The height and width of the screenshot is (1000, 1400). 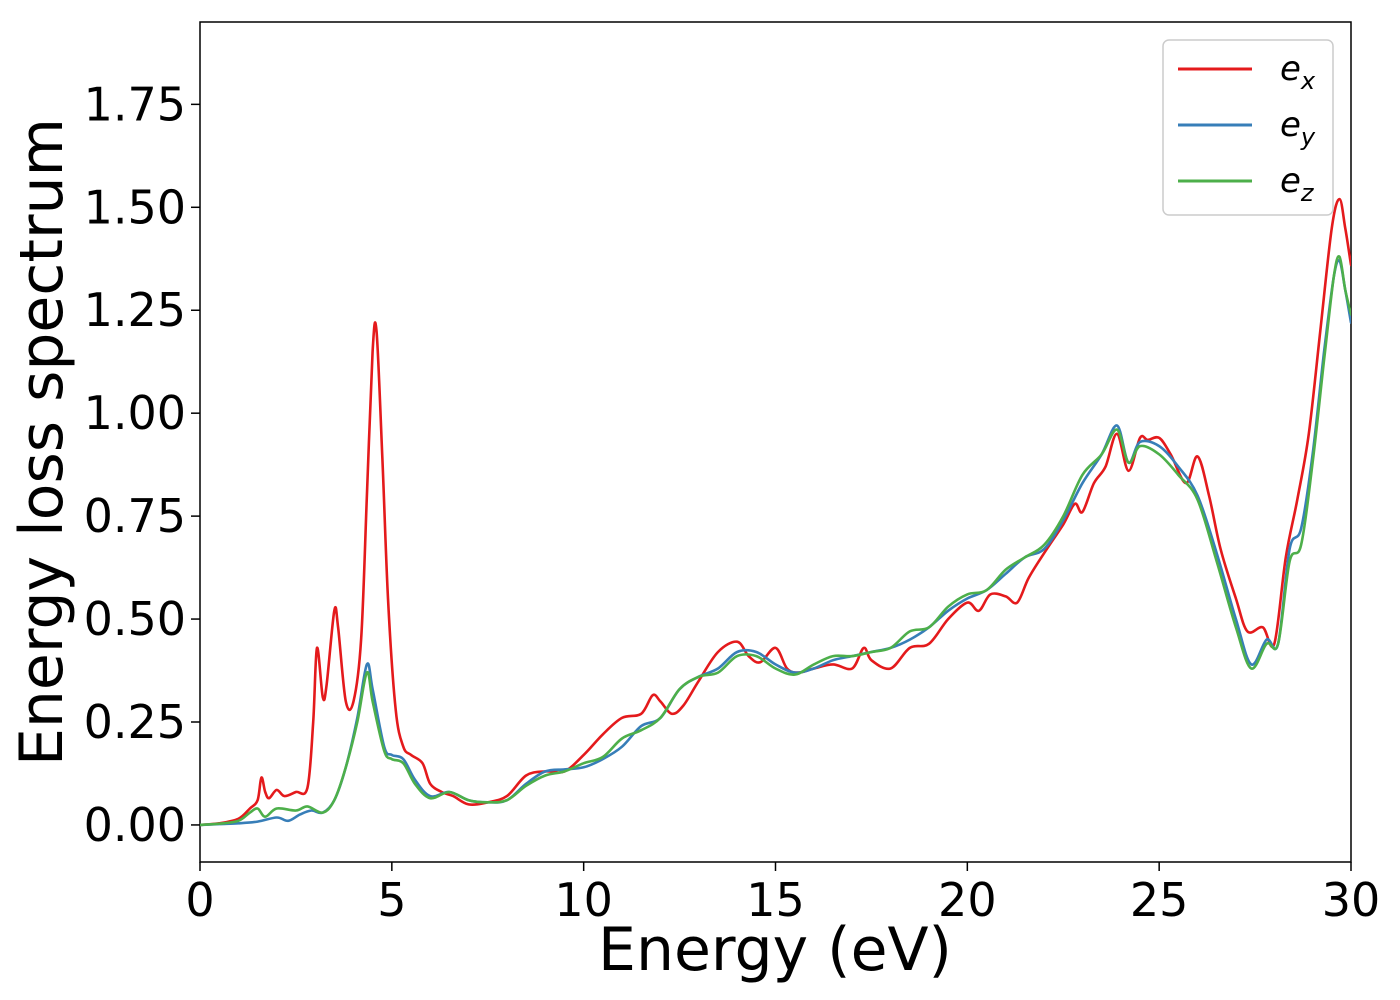 I want to click on y-axis: 0.00 0.25 0.50 0.75 1.00 1.25 1.50 1.75, so click(x=142, y=464).